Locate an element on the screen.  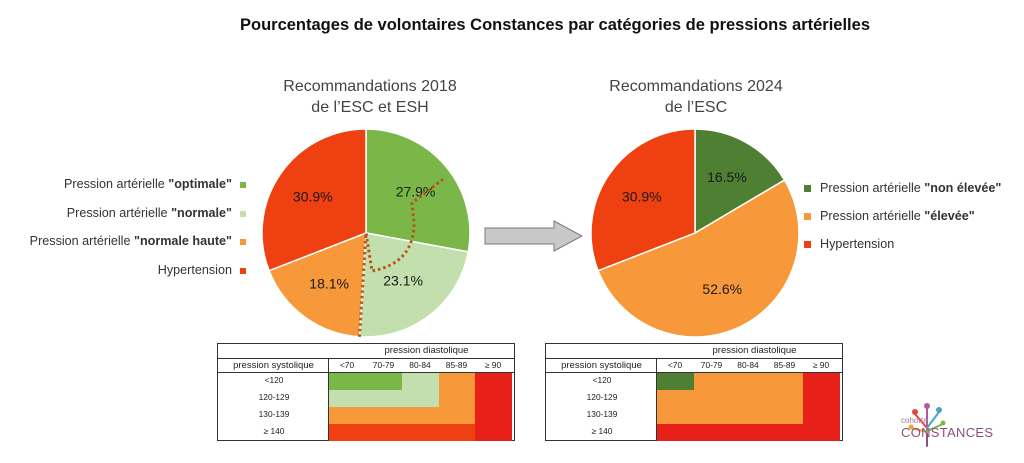
legend-2024-label-0: Pression artérielle "non élevée" is located at coordinates (910, 188).